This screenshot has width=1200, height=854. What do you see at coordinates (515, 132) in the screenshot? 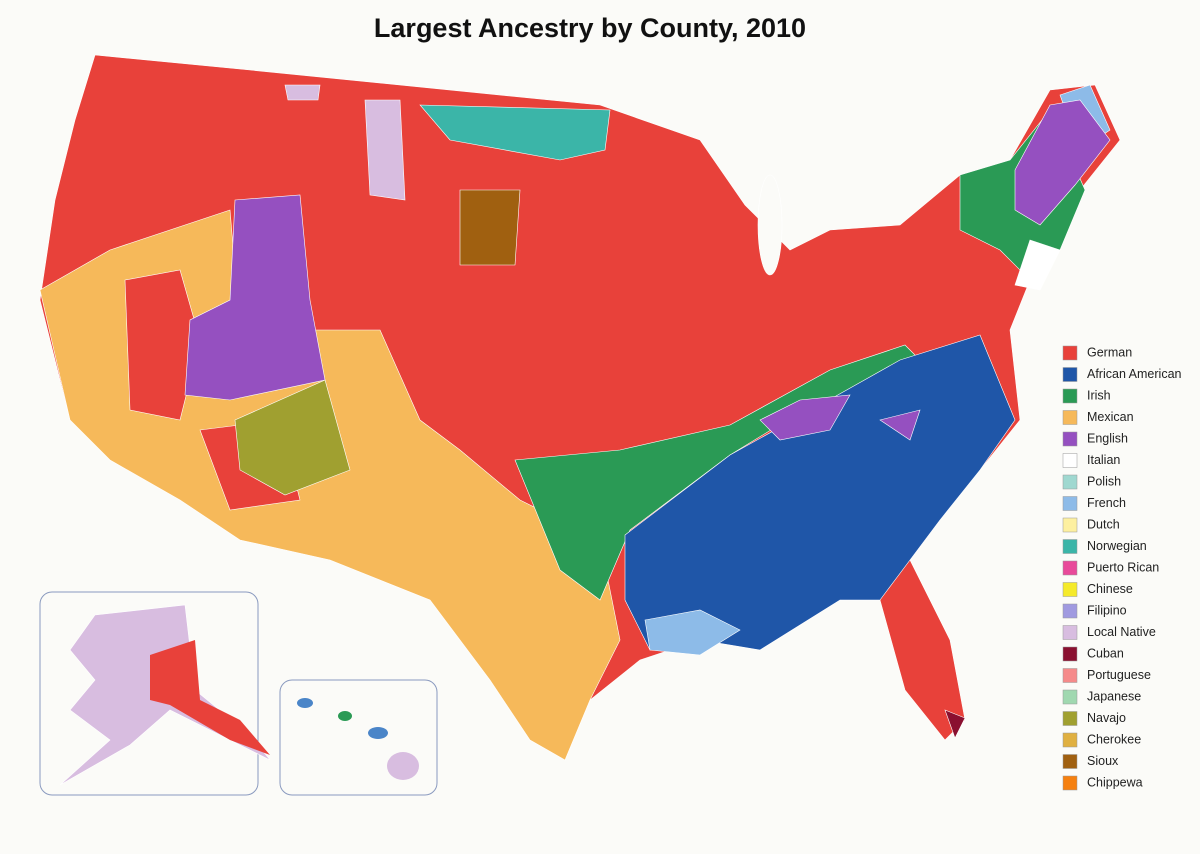
I see `region-norwegian` at bounding box center [515, 132].